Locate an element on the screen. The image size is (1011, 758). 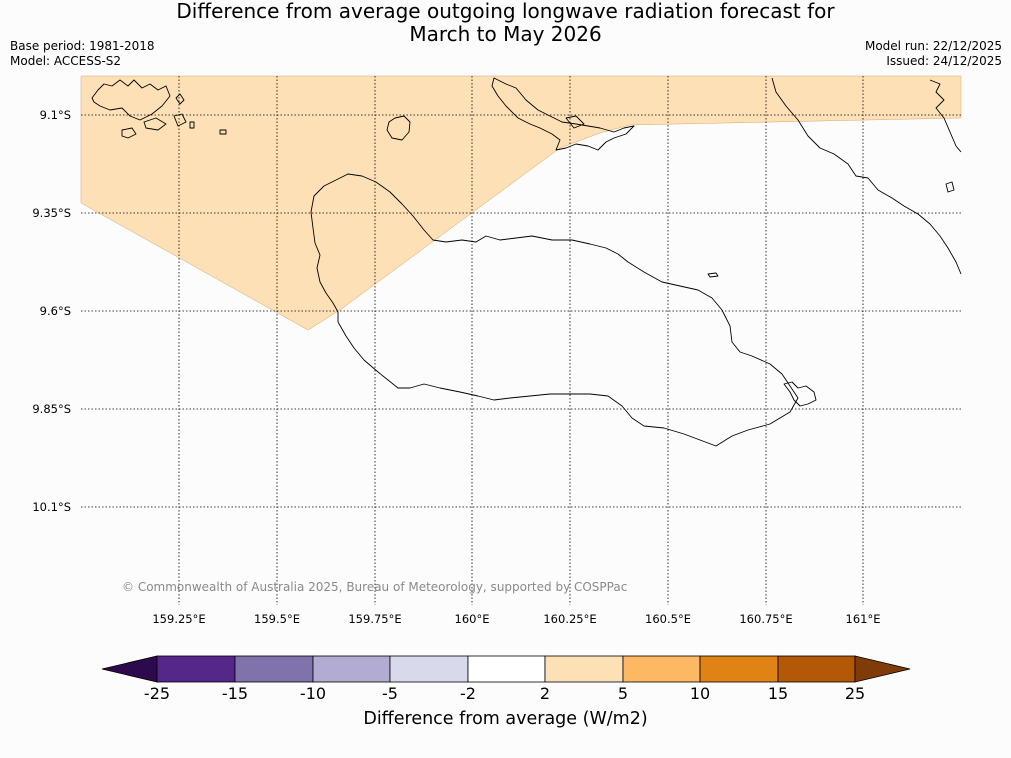
model-run: Model run: 22/12/2025 is located at coordinates (933, 46).